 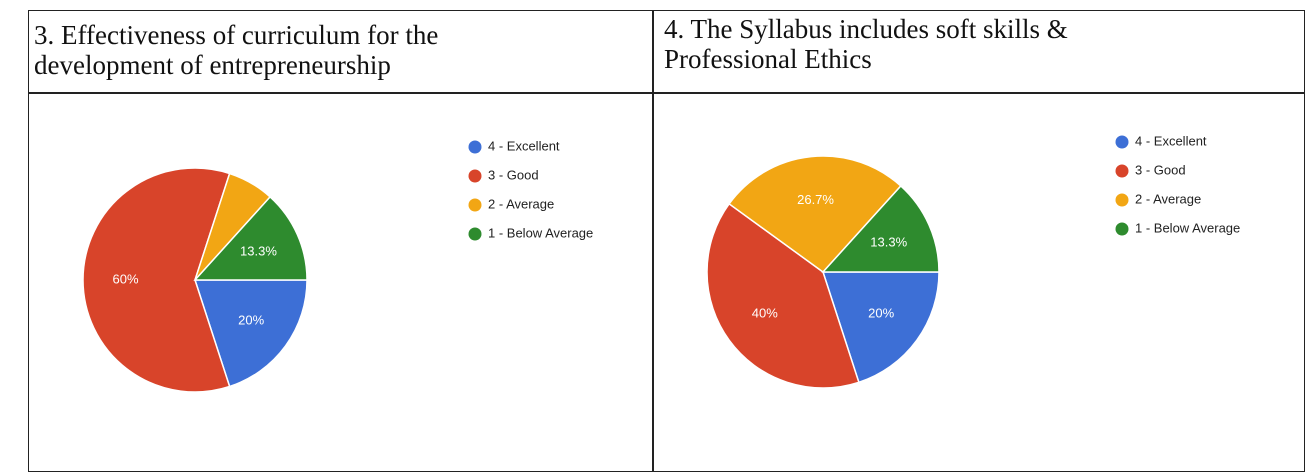 I want to click on data-label: 60%, so click(x=126, y=278).